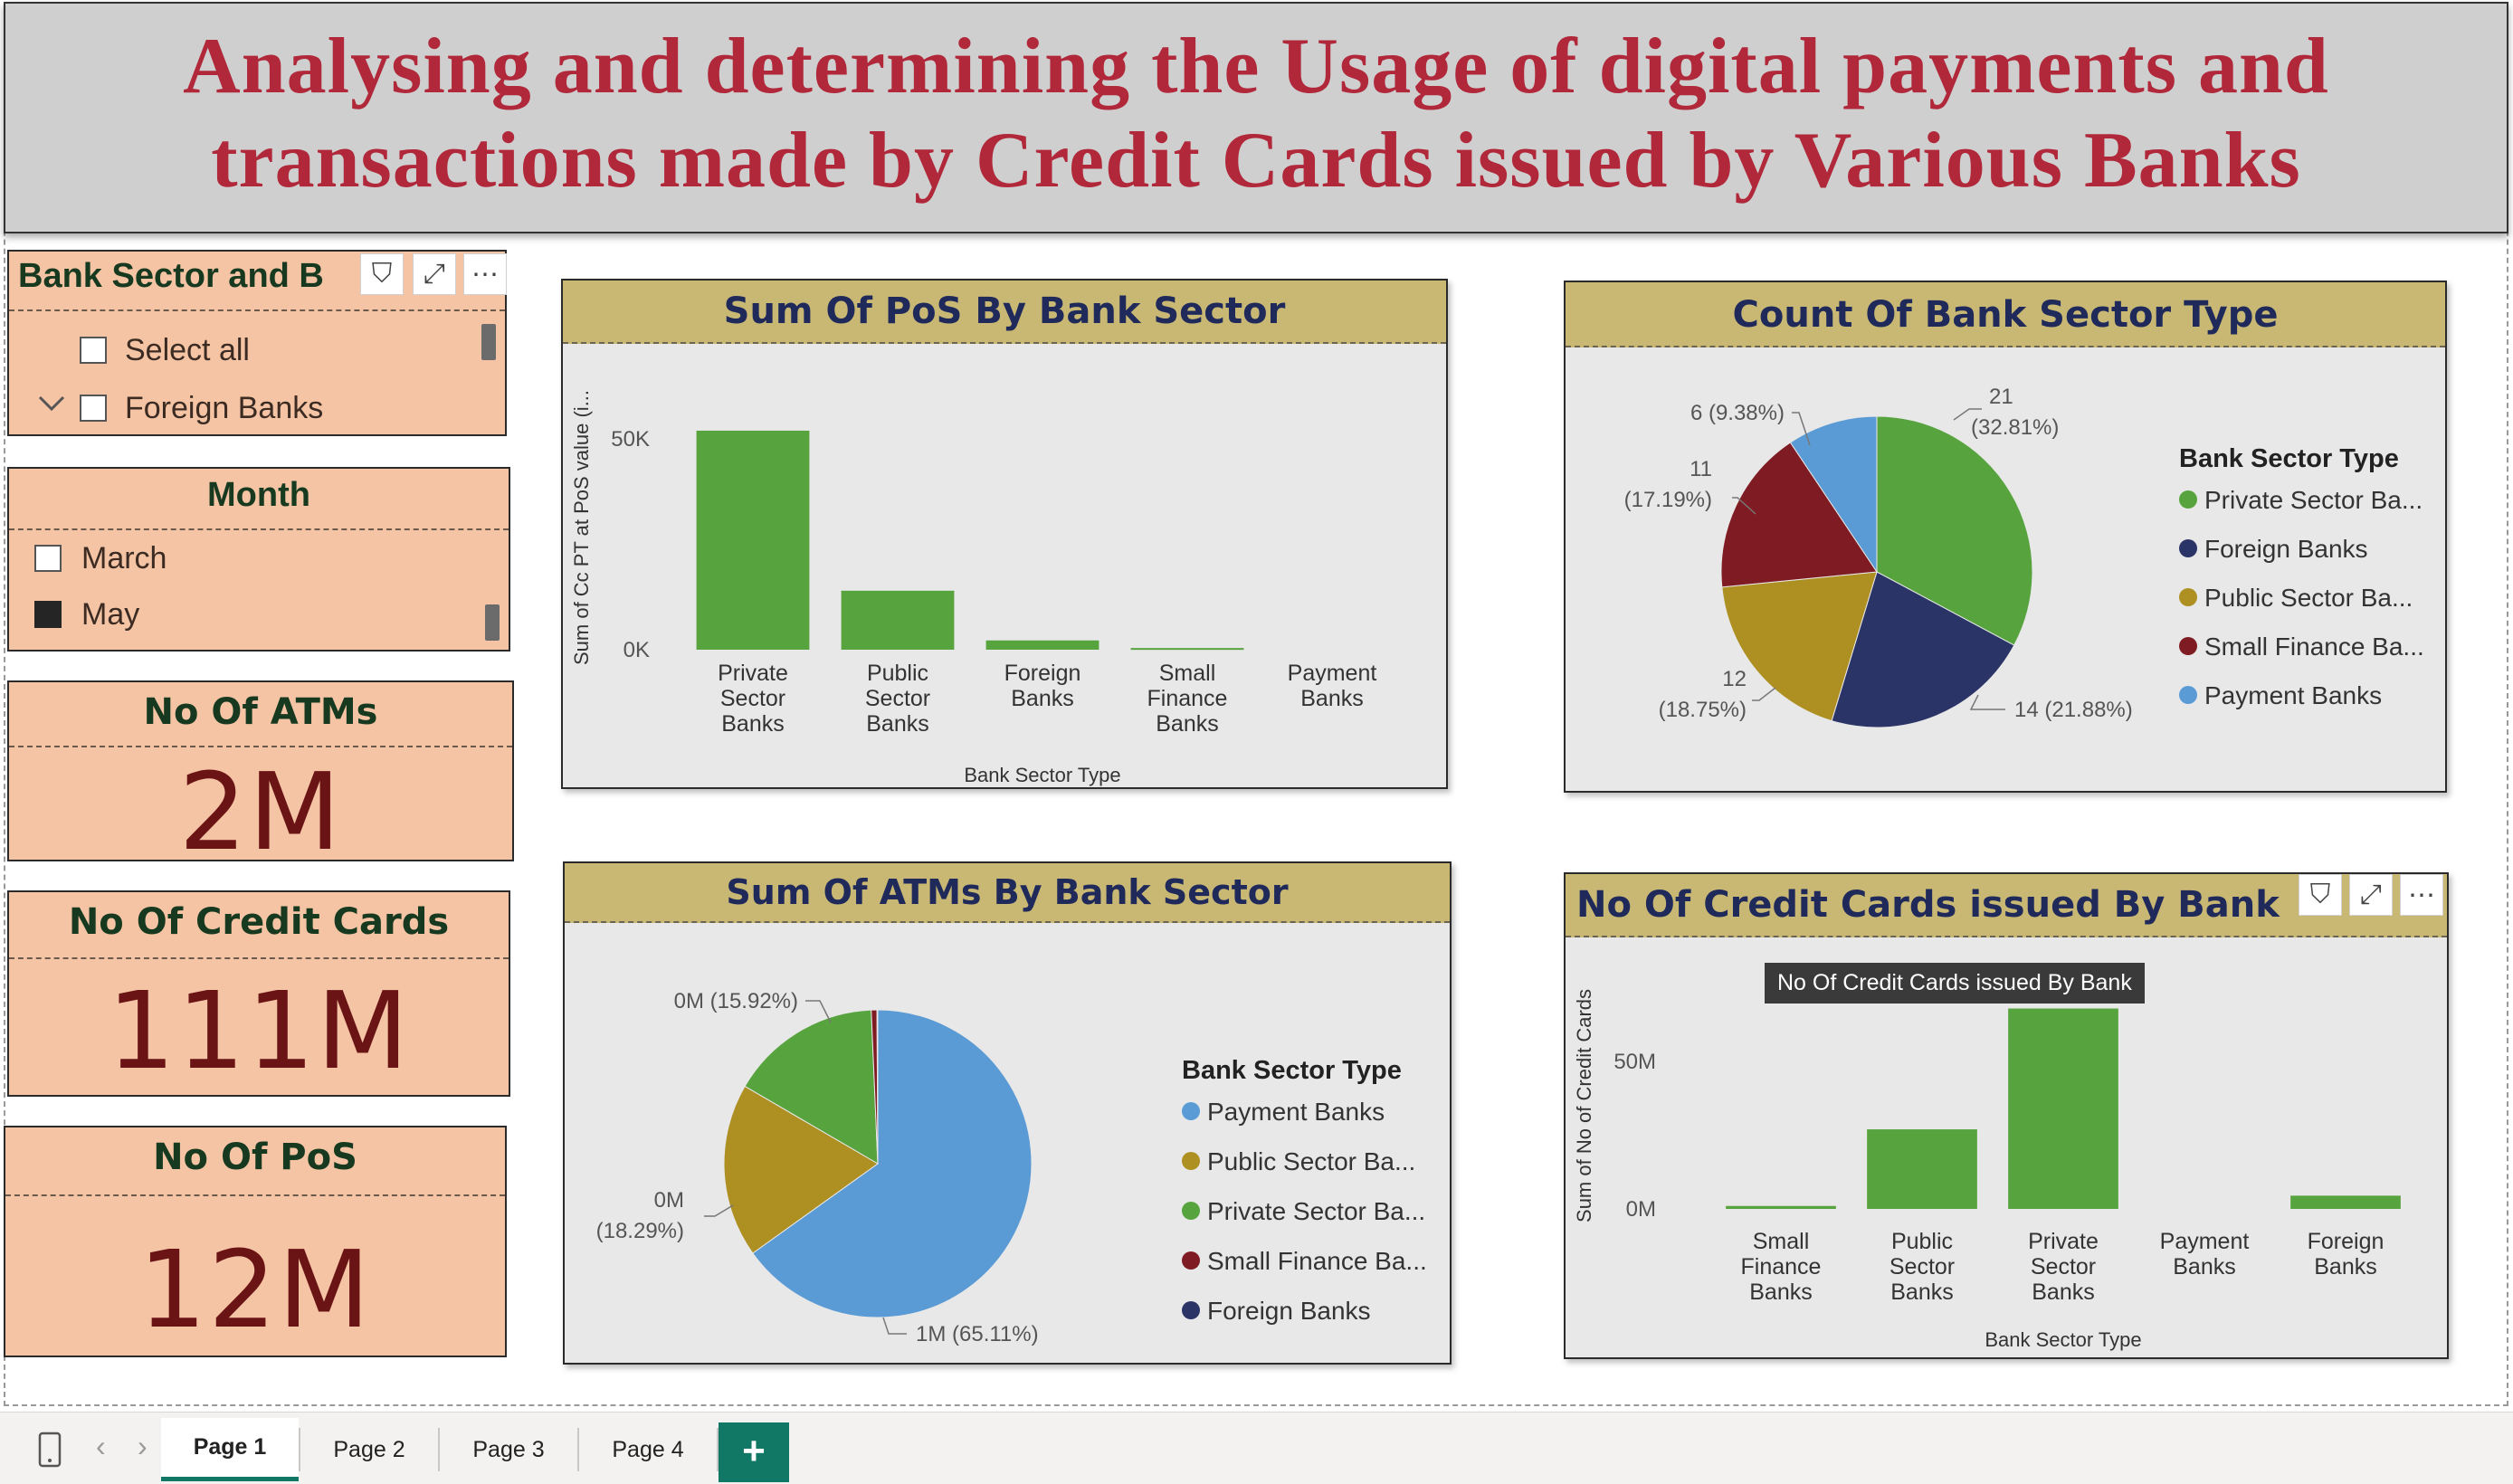  I want to click on x-tick-label: Sector, so click(753, 698).